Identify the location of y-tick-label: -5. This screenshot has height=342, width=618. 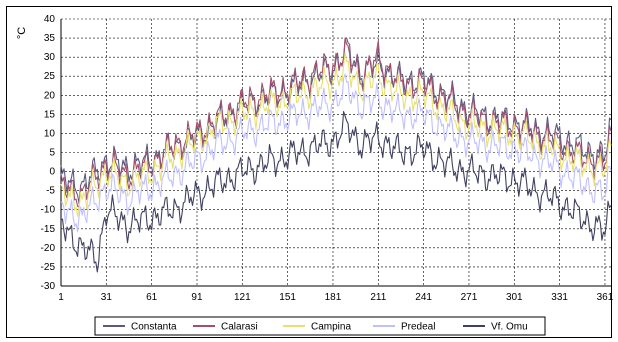
(50, 191).